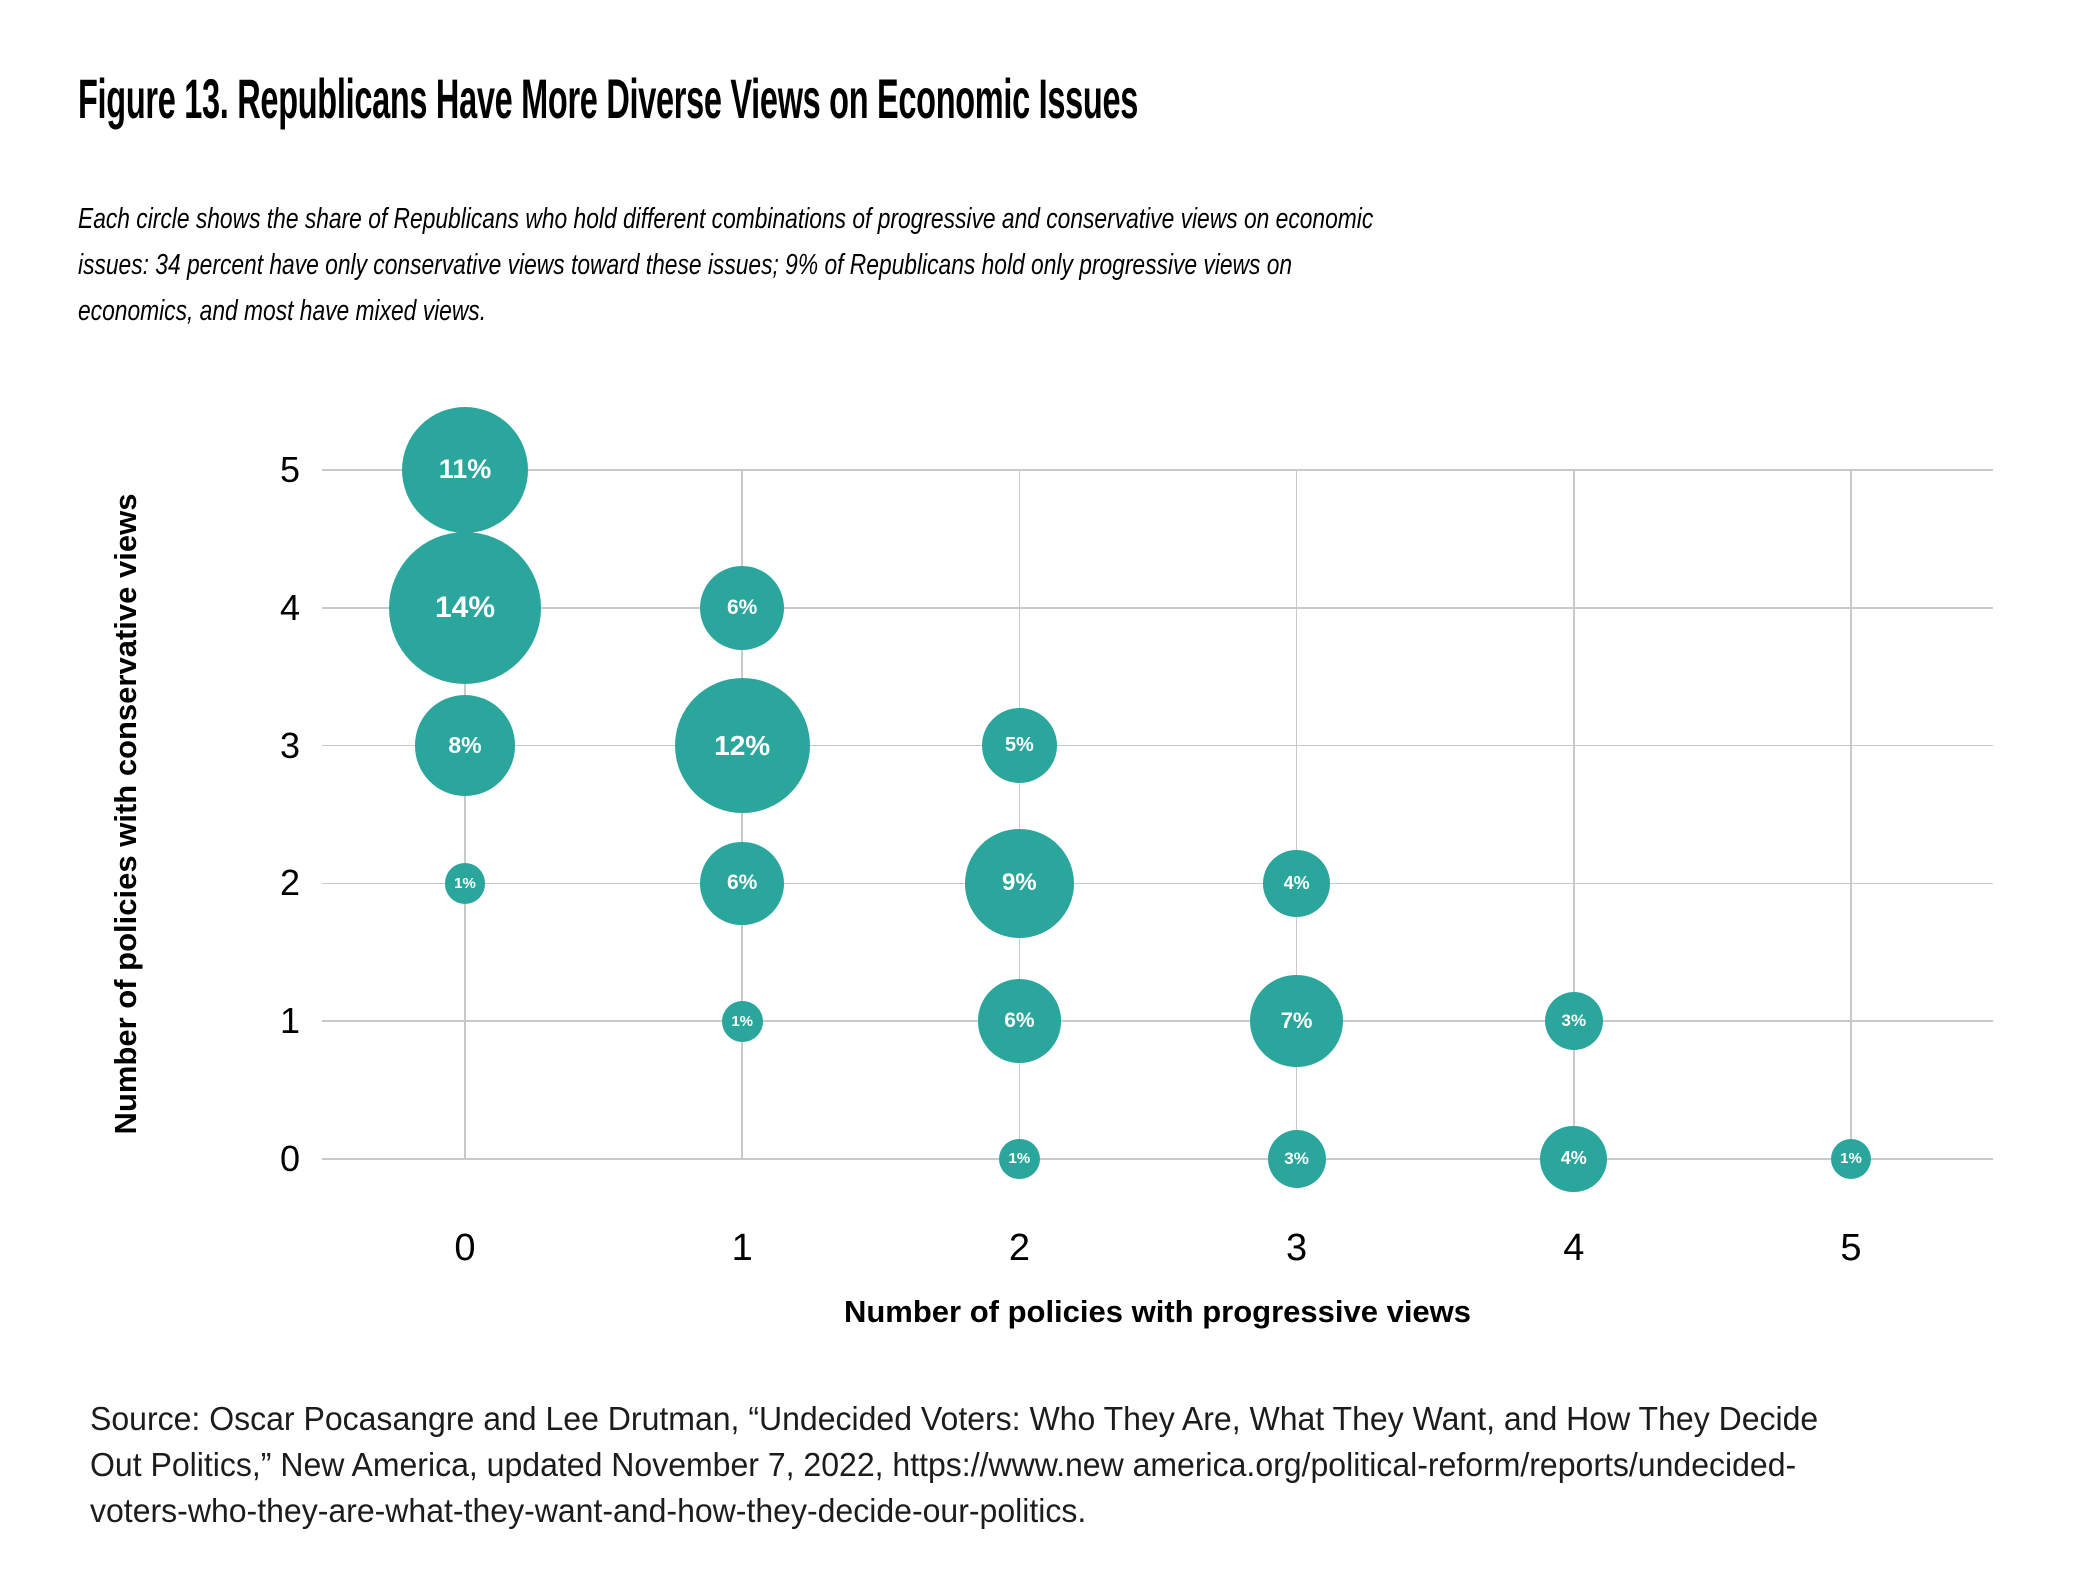 Image resolution: width=2084 pixels, height=1590 pixels. I want to click on y-tick-label: 3, so click(289, 745).